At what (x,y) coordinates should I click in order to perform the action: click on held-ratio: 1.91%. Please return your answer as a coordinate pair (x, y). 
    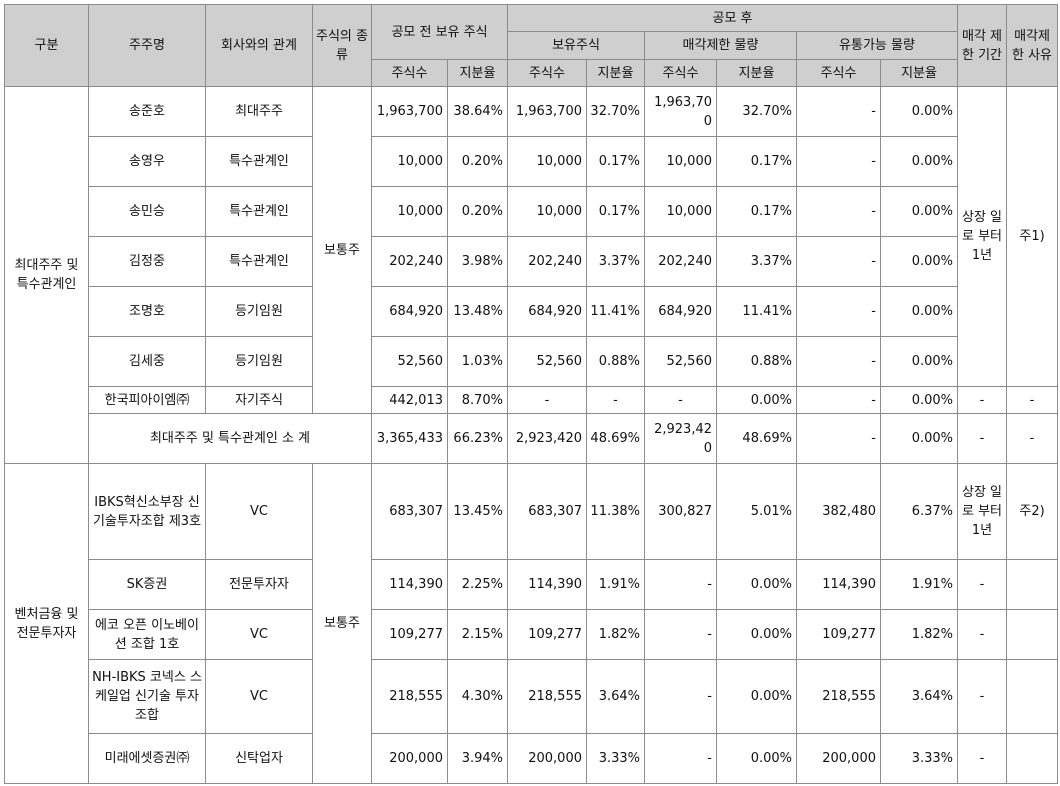
    Looking at the image, I should click on (615, 584).